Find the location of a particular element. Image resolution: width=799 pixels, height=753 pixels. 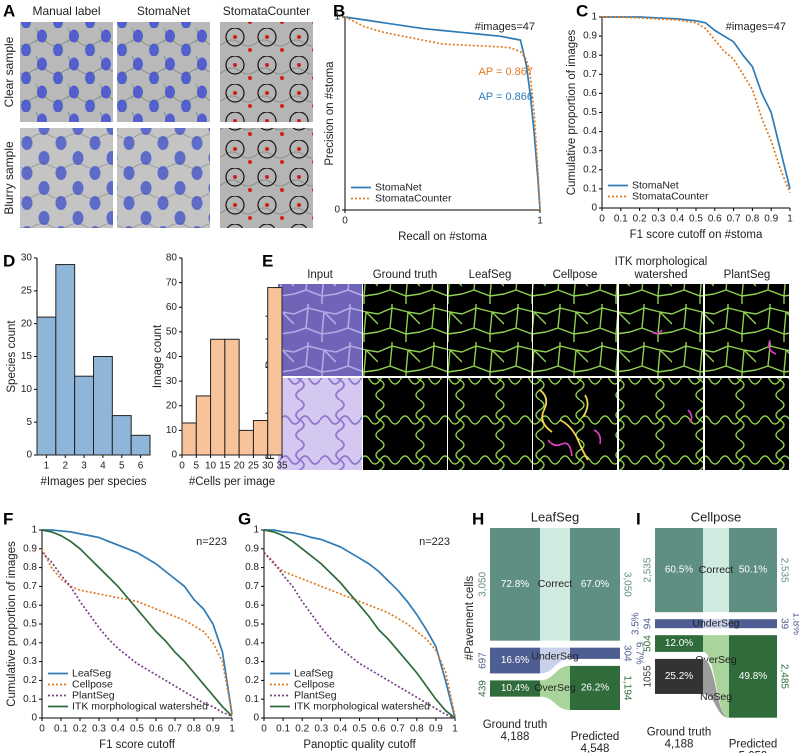

row-header: Blurry sample is located at coordinates (9, 178).